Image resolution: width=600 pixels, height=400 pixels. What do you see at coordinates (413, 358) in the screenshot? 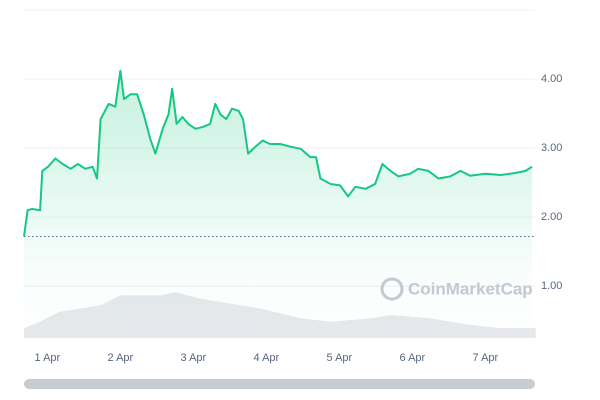
I see `x-tick-label: 6 Apr` at bounding box center [413, 358].